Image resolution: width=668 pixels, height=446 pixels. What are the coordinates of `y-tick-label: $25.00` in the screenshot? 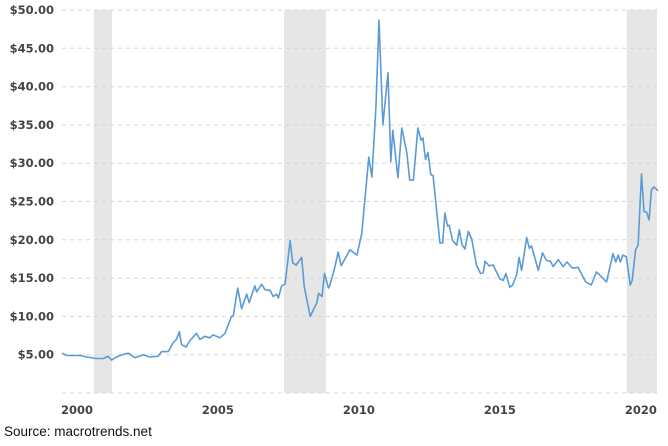 It's located at (32, 202).